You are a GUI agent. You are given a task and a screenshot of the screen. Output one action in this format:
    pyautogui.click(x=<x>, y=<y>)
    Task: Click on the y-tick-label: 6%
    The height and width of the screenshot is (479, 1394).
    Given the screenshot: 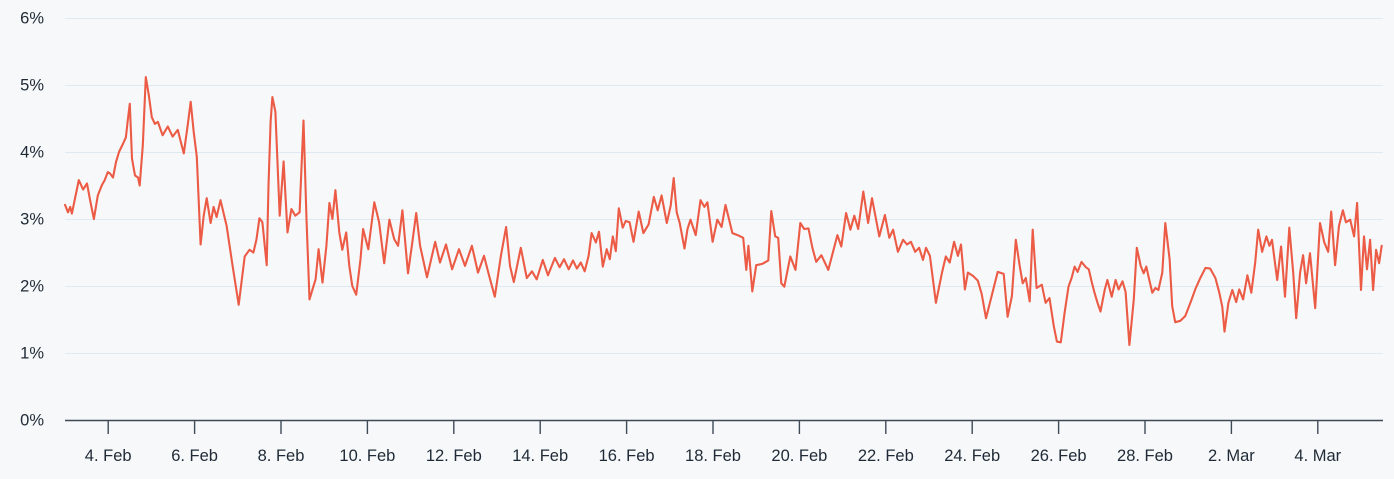 What is the action you would take?
    pyautogui.click(x=32, y=19)
    